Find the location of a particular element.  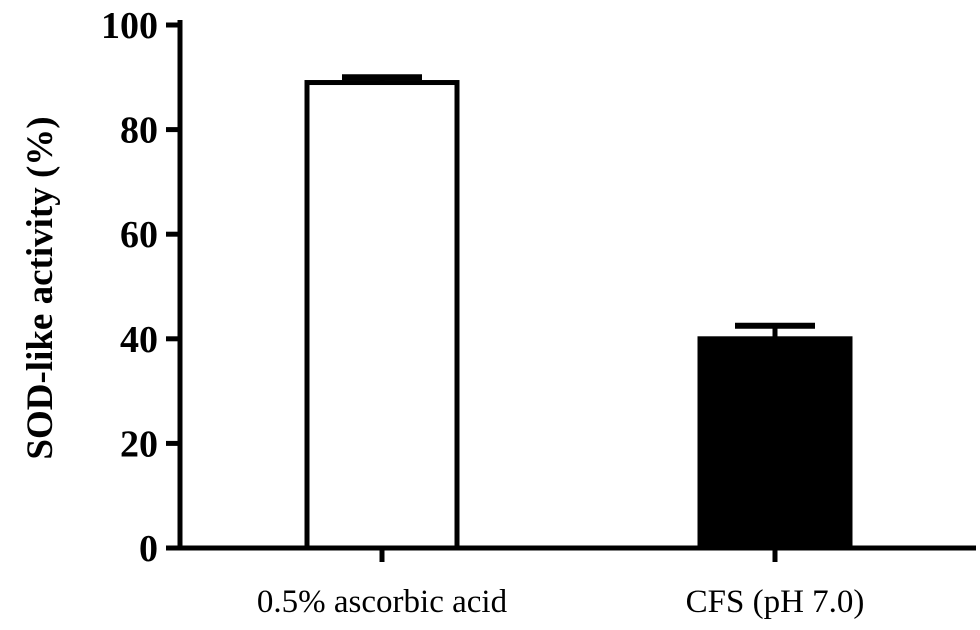

y-tick-label: 40 is located at coordinates (139, 340).